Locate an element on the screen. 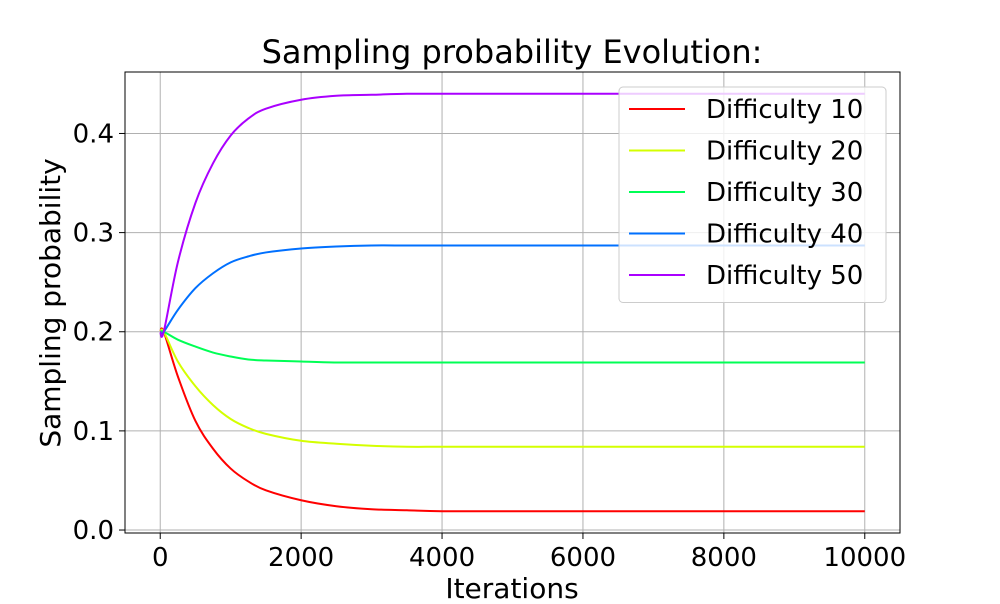 This screenshot has width=1000, height=604. x-axis-label: Iterations is located at coordinates (511, 586).